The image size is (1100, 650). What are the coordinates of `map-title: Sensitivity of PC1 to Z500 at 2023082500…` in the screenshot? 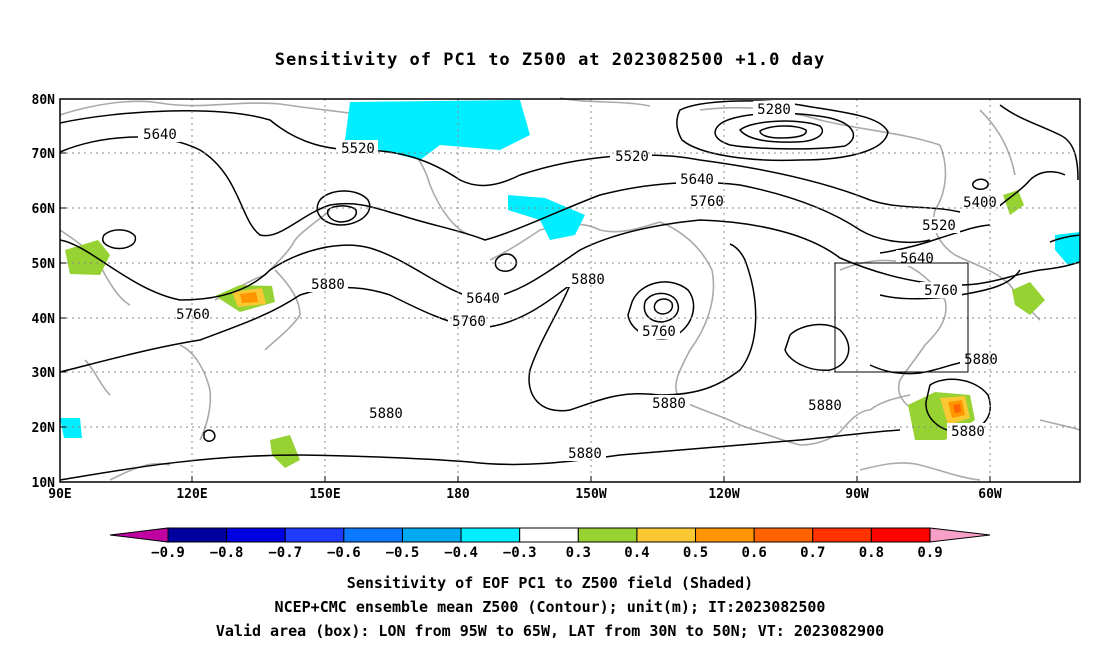 It's located at (550, 60).